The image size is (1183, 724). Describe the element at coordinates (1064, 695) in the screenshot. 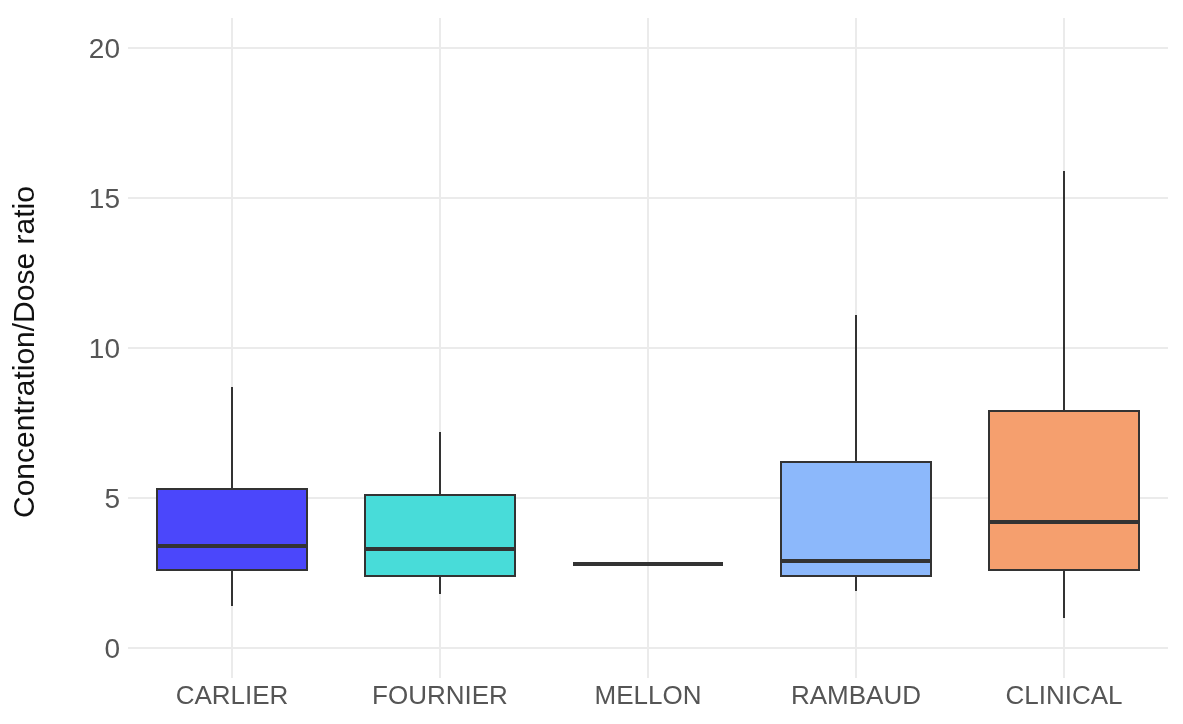

I see `x-tick-label: CLINICAL` at that location.